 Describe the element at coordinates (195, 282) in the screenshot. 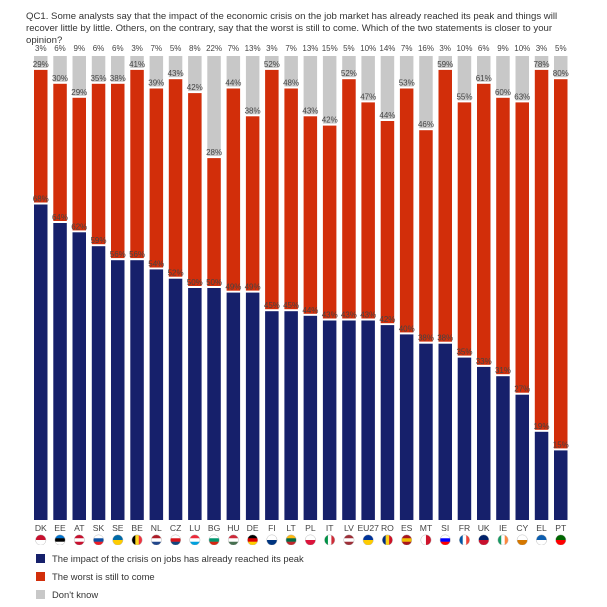

I see `value-label-peak: 50%` at that location.